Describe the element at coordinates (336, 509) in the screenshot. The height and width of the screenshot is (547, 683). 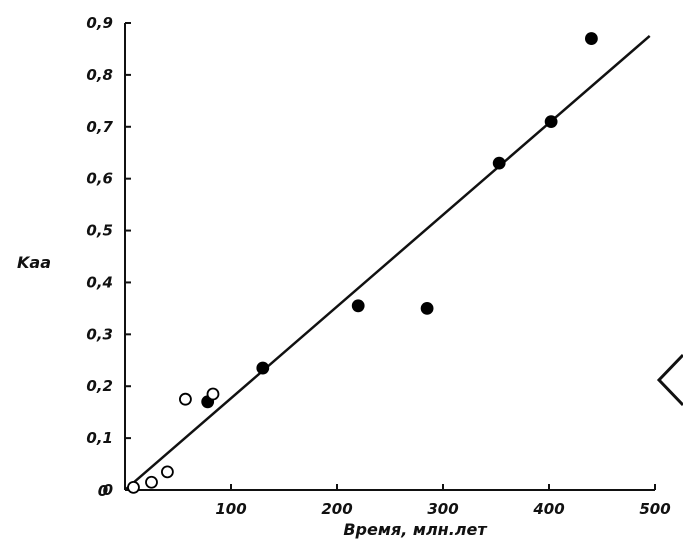
I see `x-tick-label: 200` at that location.